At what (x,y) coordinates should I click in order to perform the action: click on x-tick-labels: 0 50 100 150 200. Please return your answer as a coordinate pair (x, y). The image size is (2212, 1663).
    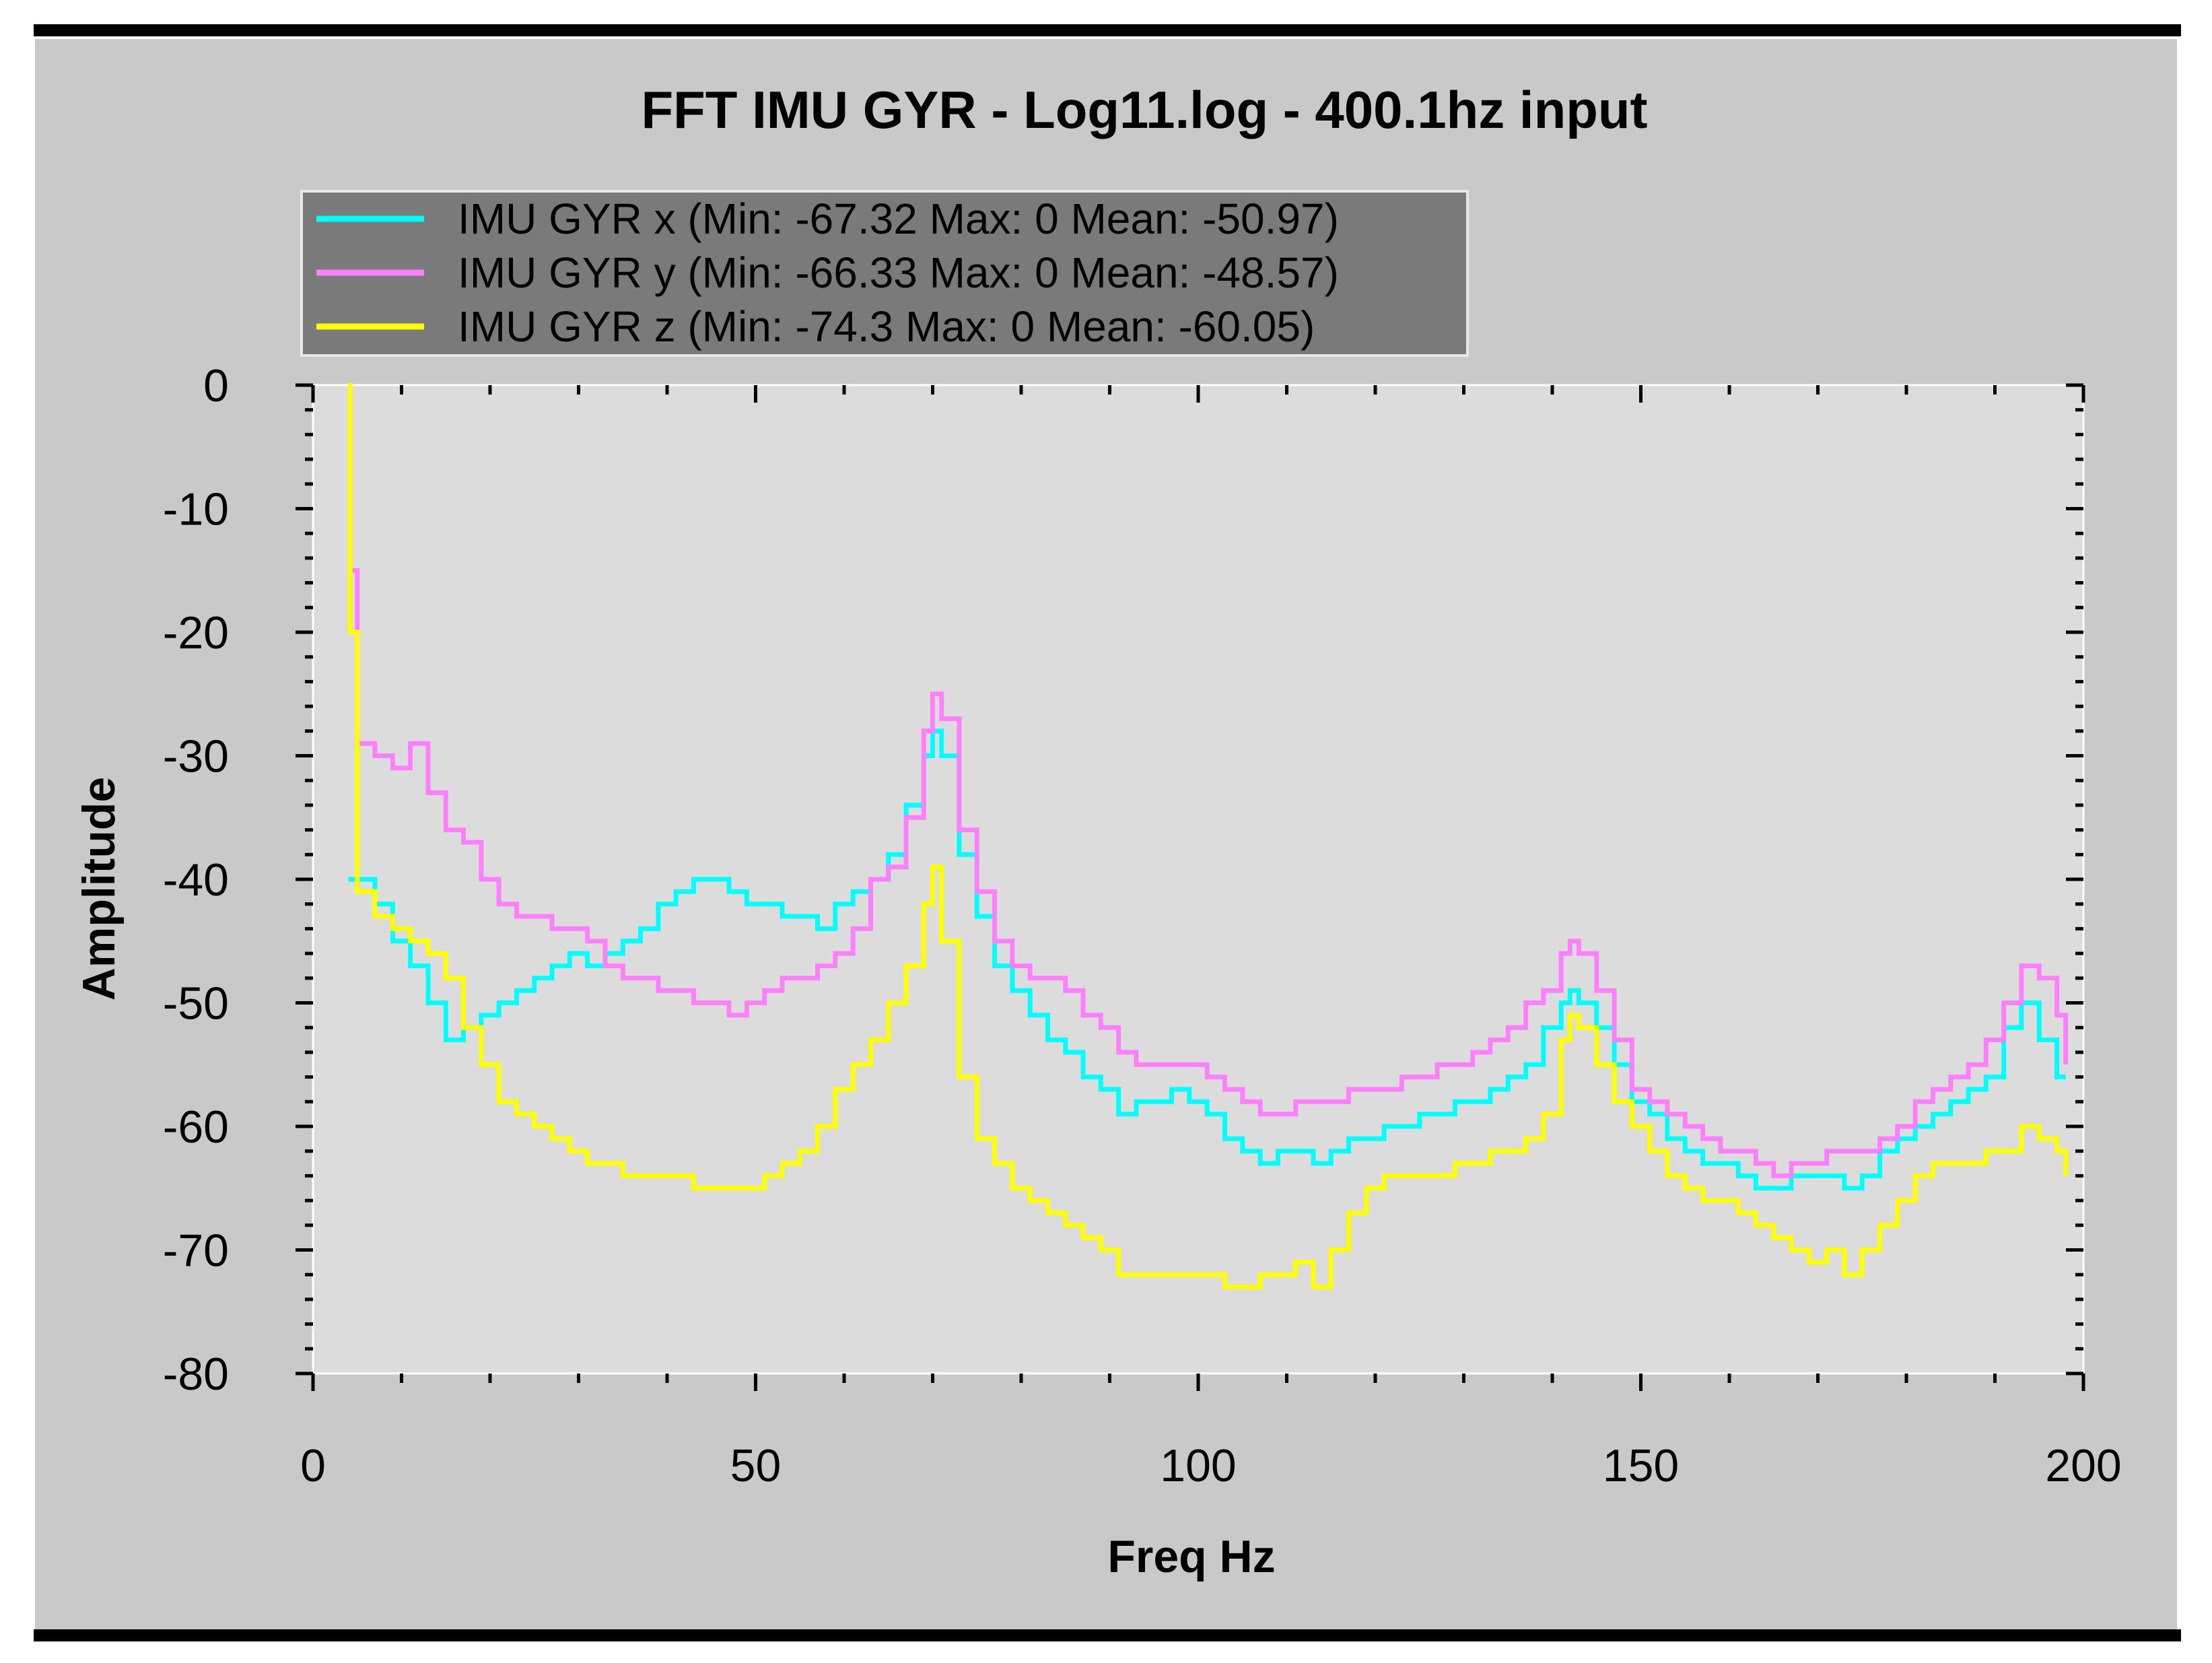
    Looking at the image, I should click on (1211, 1465).